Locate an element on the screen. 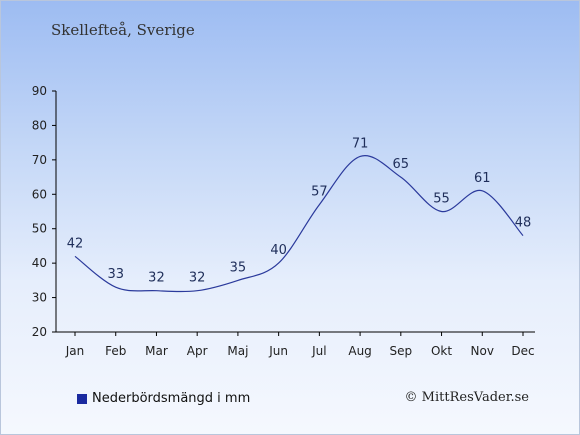  data-label: 42 is located at coordinates (75, 243).